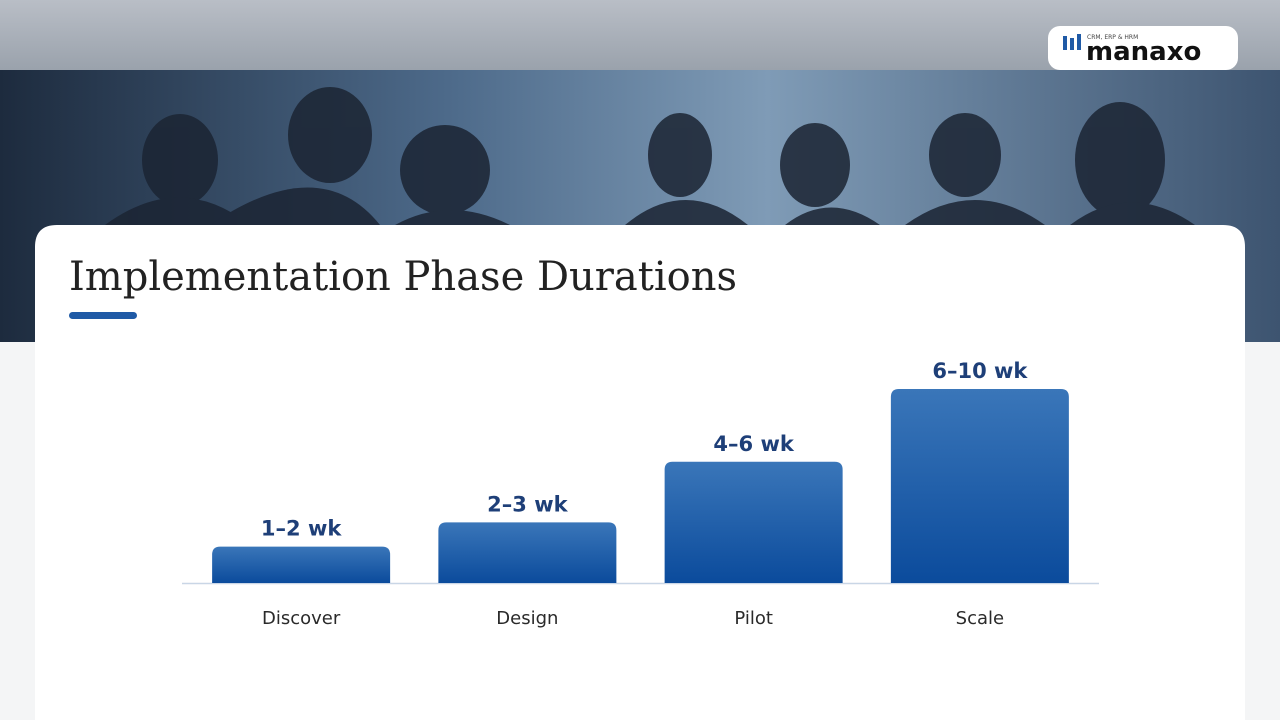 This screenshot has width=1280, height=720. Describe the element at coordinates (753, 444) in the screenshot. I see `value-label: 4–6 wk` at that location.